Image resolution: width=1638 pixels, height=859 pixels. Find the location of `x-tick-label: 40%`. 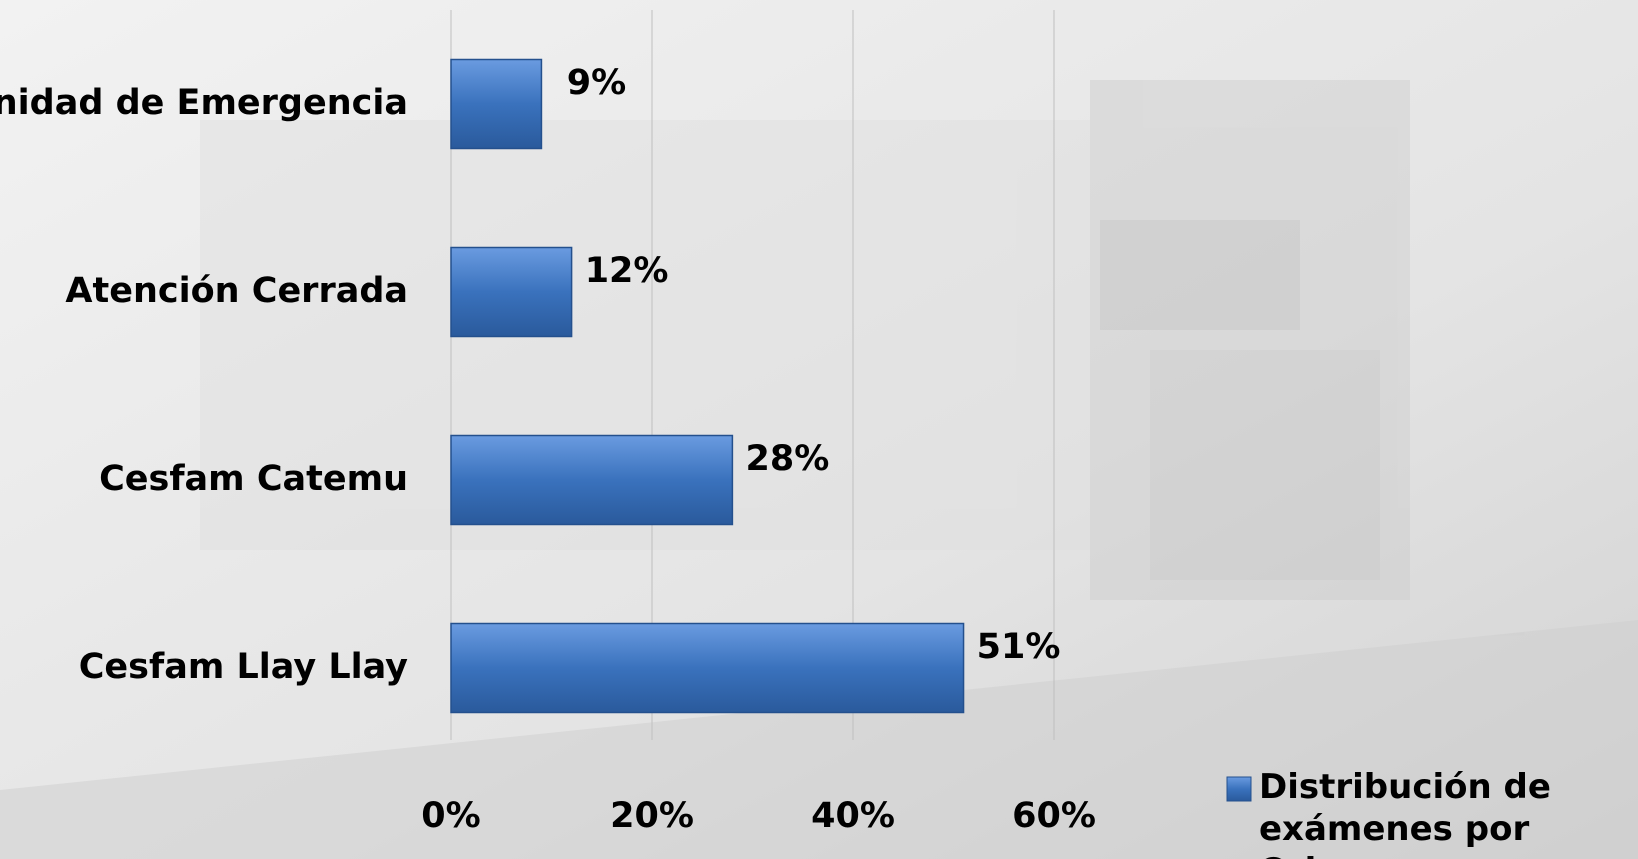

x-tick-label: 40% is located at coordinates (853, 816).